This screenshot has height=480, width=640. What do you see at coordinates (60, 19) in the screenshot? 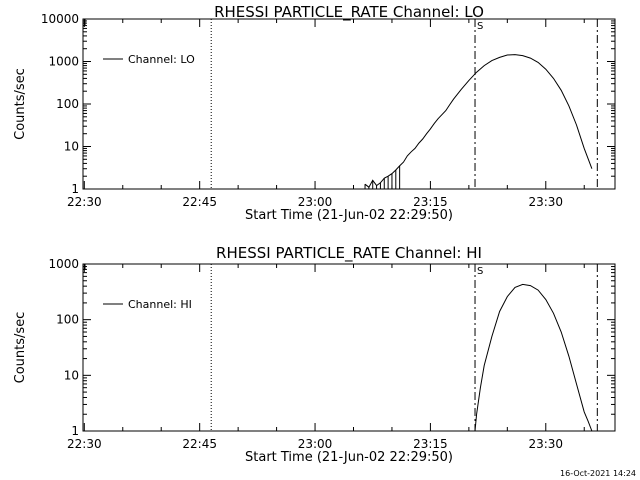
I see `y-tick-label: 10000` at bounding box center [60, 19].